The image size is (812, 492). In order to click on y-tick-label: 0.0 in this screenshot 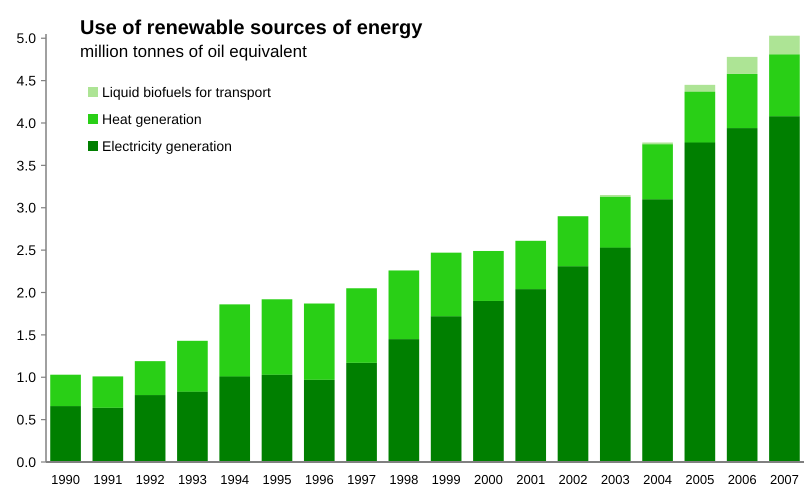, I will do `click(26, 462)`.